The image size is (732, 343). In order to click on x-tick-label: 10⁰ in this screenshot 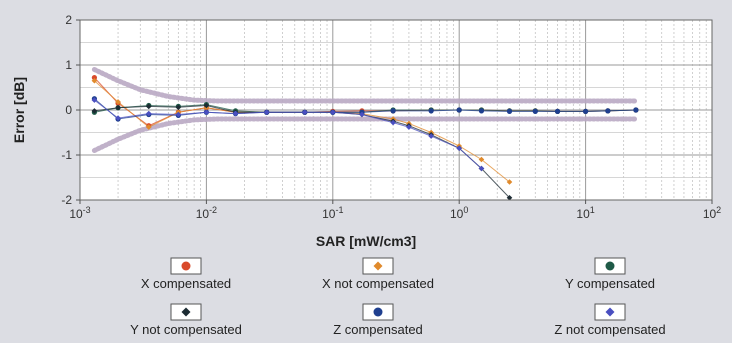, I will do `click(459, 213)`.